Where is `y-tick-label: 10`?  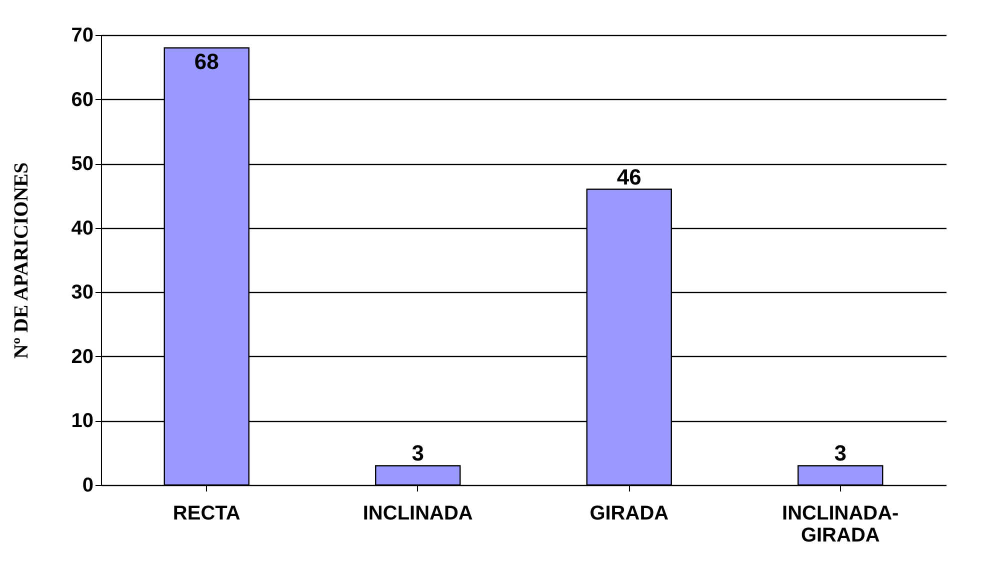
y-tick-label: 10 is located at coordinates (82, 421).